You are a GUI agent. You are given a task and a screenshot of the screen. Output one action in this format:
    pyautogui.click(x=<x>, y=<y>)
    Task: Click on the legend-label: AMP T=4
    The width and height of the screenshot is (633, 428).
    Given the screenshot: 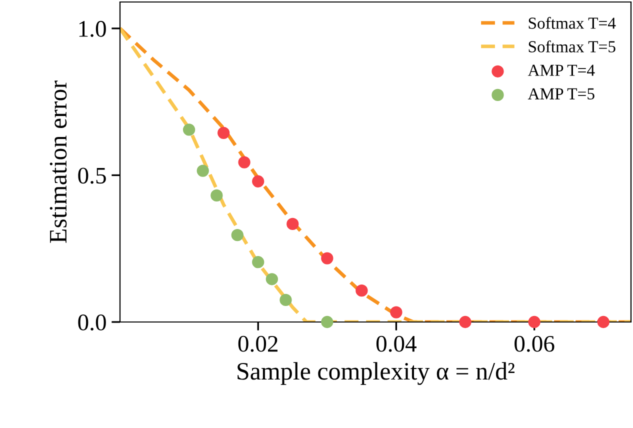 What is the action you would take?
    pyautogui.click(x=561, y=70)
    